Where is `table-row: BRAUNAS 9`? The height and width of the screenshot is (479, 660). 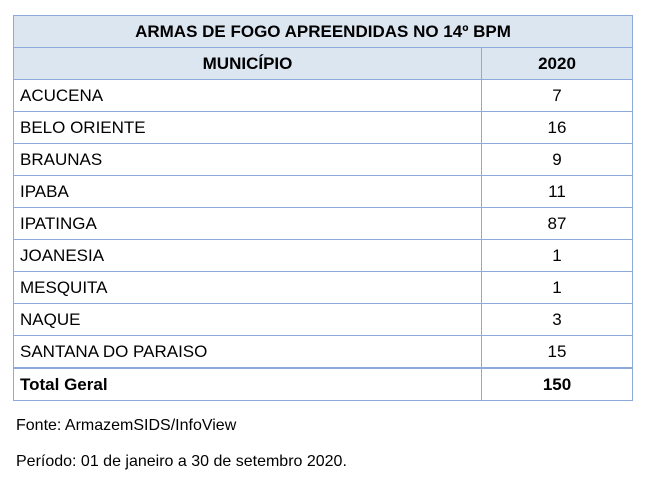
table-row: BRAUNAS 9 is located at coordinates (323, 159).